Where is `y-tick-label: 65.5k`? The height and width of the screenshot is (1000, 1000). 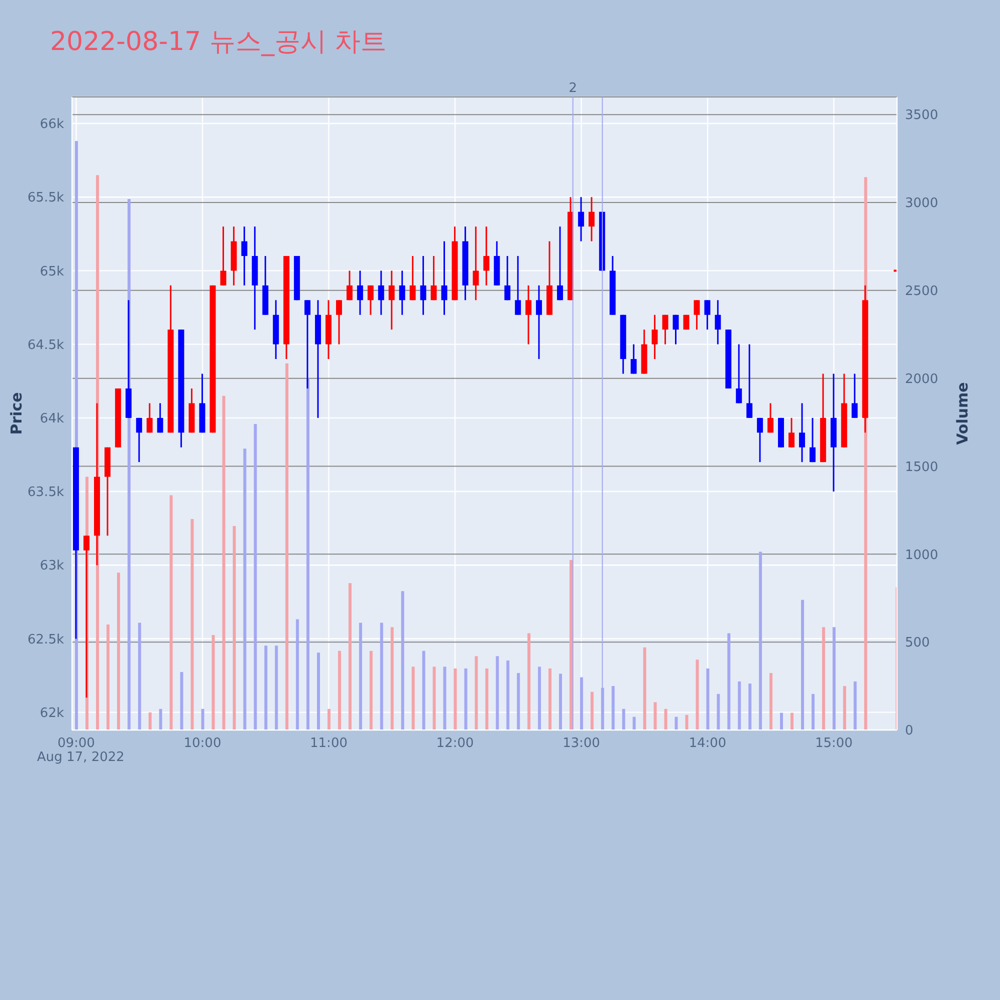 y-tick-label: 65.5k is located at coordinates (46, 198).